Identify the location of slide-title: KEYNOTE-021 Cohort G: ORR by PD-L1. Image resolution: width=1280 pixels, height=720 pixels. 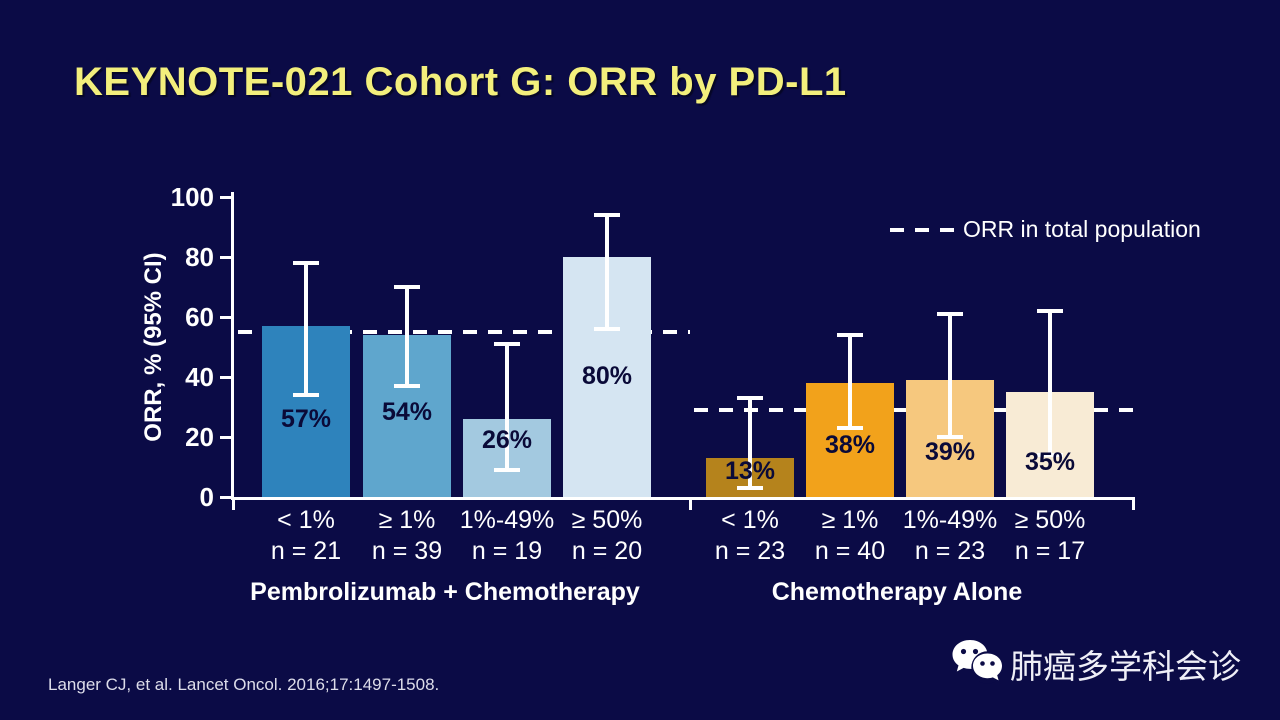
(460, 82).